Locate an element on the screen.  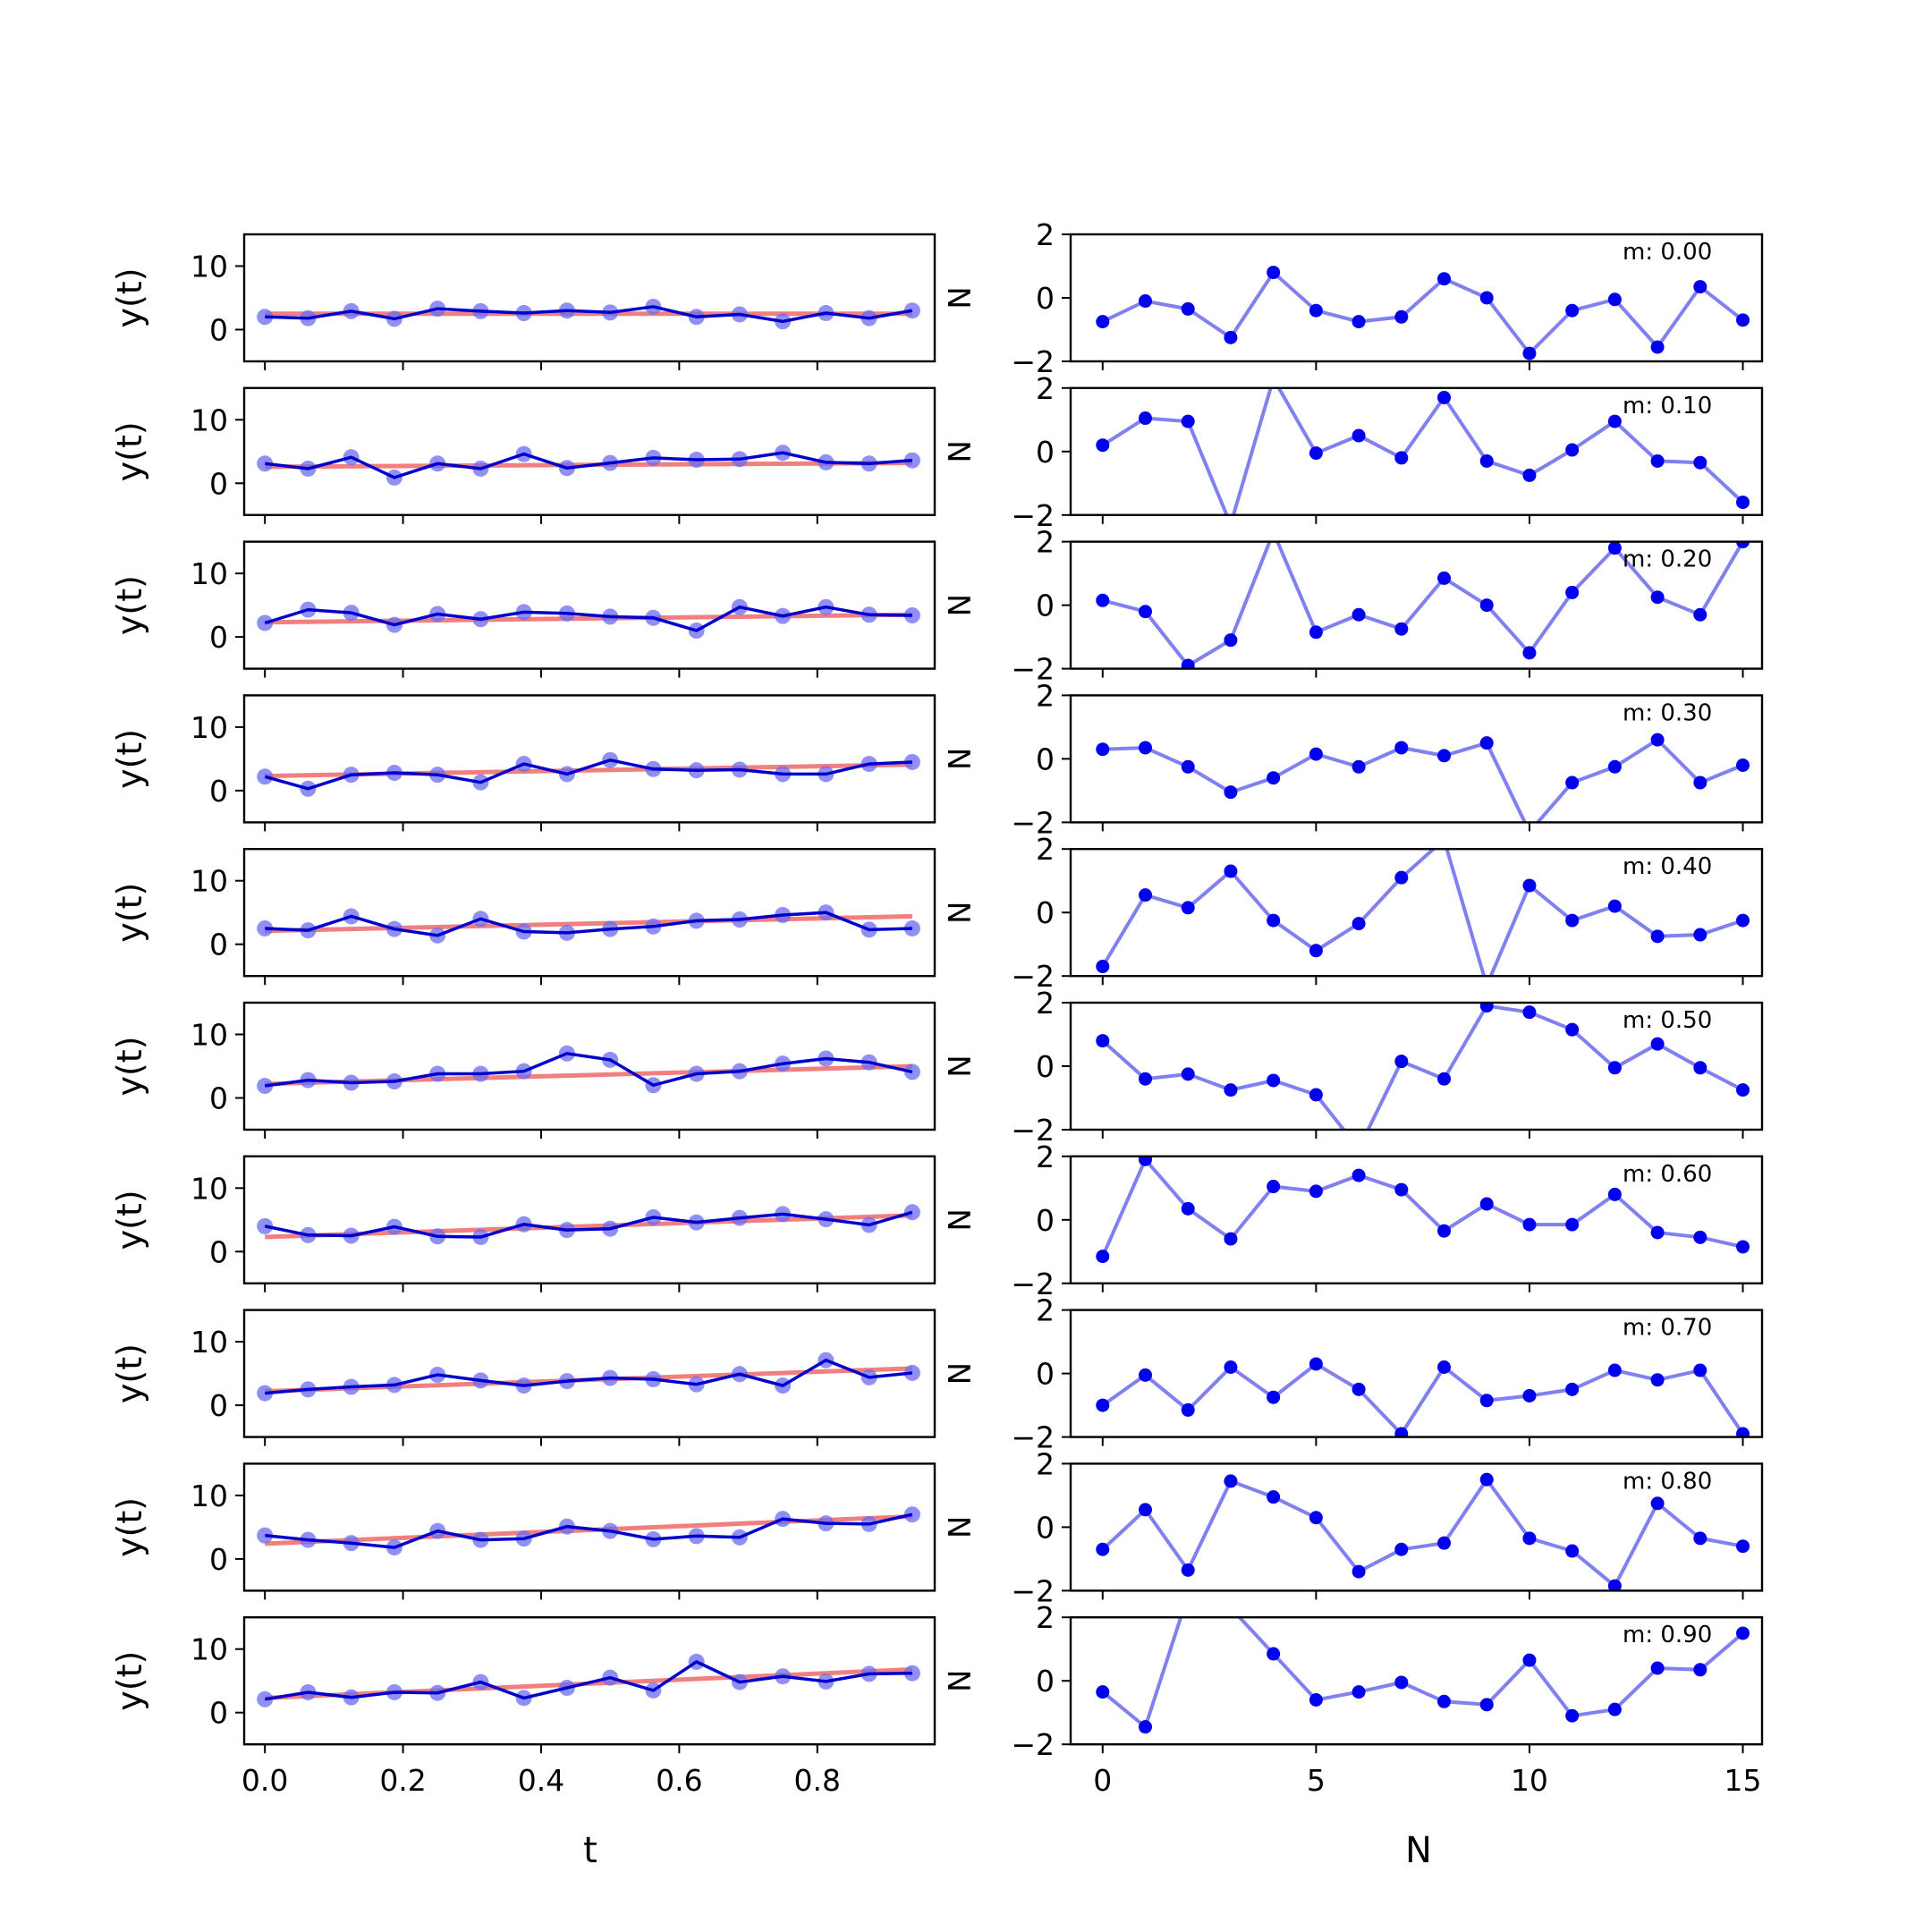
m-annotation: m: 0.90 is located at coordinates (1667, 1635).